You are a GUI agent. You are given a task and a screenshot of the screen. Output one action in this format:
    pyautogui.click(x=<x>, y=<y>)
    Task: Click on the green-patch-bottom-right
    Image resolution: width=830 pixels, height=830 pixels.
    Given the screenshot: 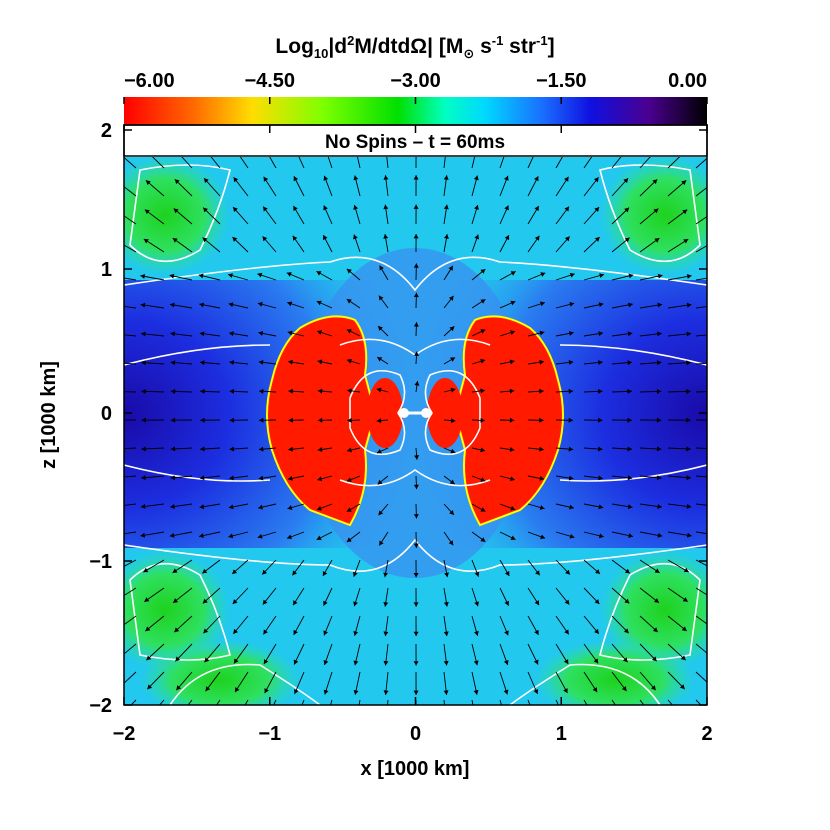 What is the action you would take?
    pyautogui.click(x=615, y=672)
    